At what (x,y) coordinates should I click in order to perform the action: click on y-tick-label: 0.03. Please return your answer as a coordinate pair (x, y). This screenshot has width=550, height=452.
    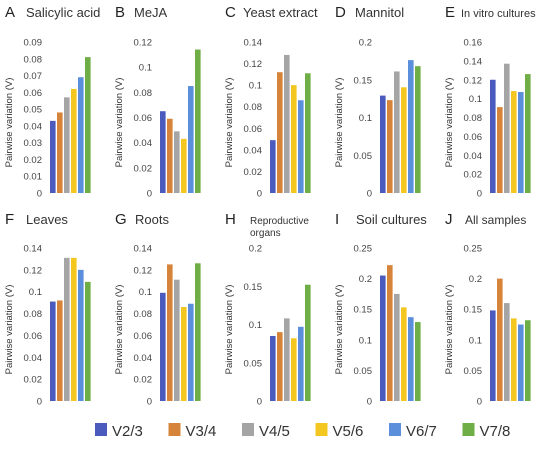
    Looking at the image, I should click on (33, 143).